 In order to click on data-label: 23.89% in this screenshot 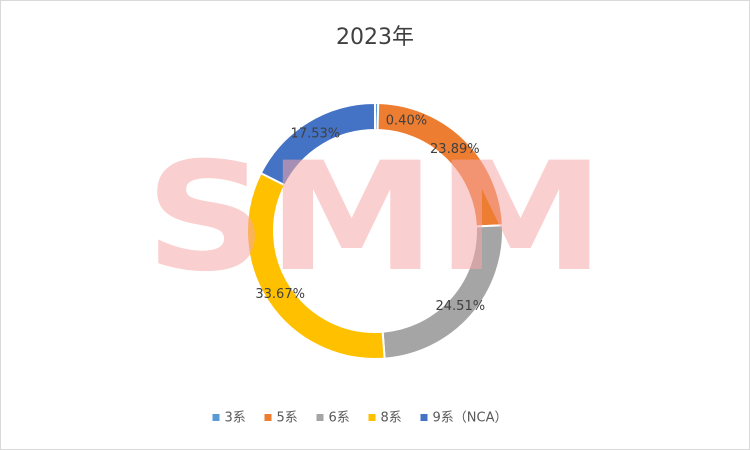, I will do `click(455, 149)`.